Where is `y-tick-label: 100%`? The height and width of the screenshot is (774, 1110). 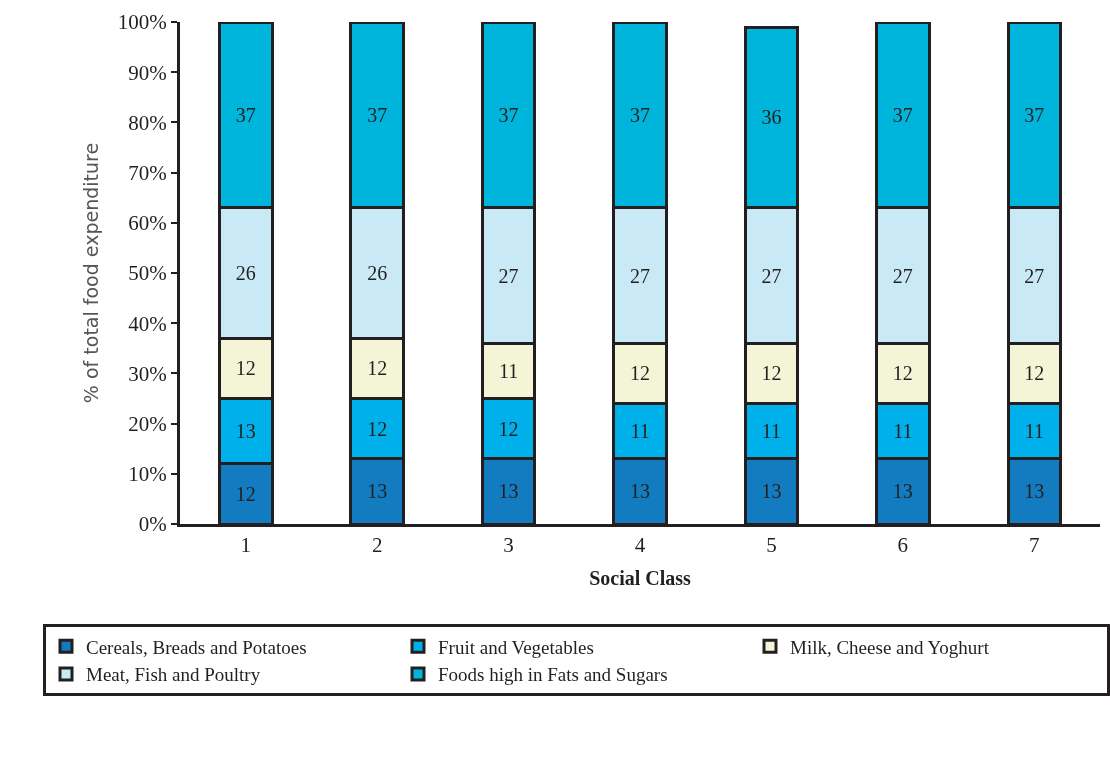 y-tick-label: 100% is located at coordinates (142, 22).